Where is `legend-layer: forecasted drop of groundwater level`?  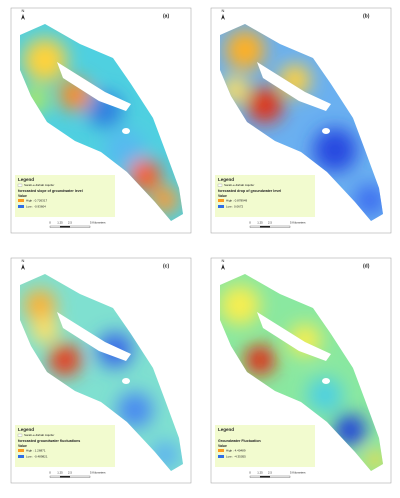 legend-layer: forecasted drop of groundwater level is located at coordinates (249, 191).